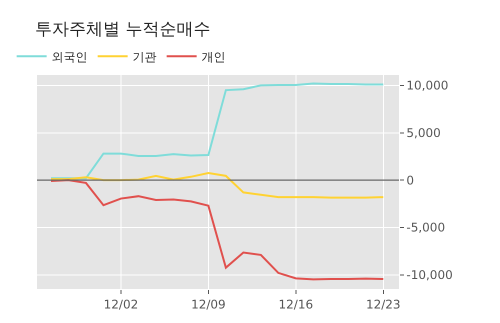 The width and height of the screenshot is (500, 323). I want to click on x-tick-label: 12/02, so click(121, 304).